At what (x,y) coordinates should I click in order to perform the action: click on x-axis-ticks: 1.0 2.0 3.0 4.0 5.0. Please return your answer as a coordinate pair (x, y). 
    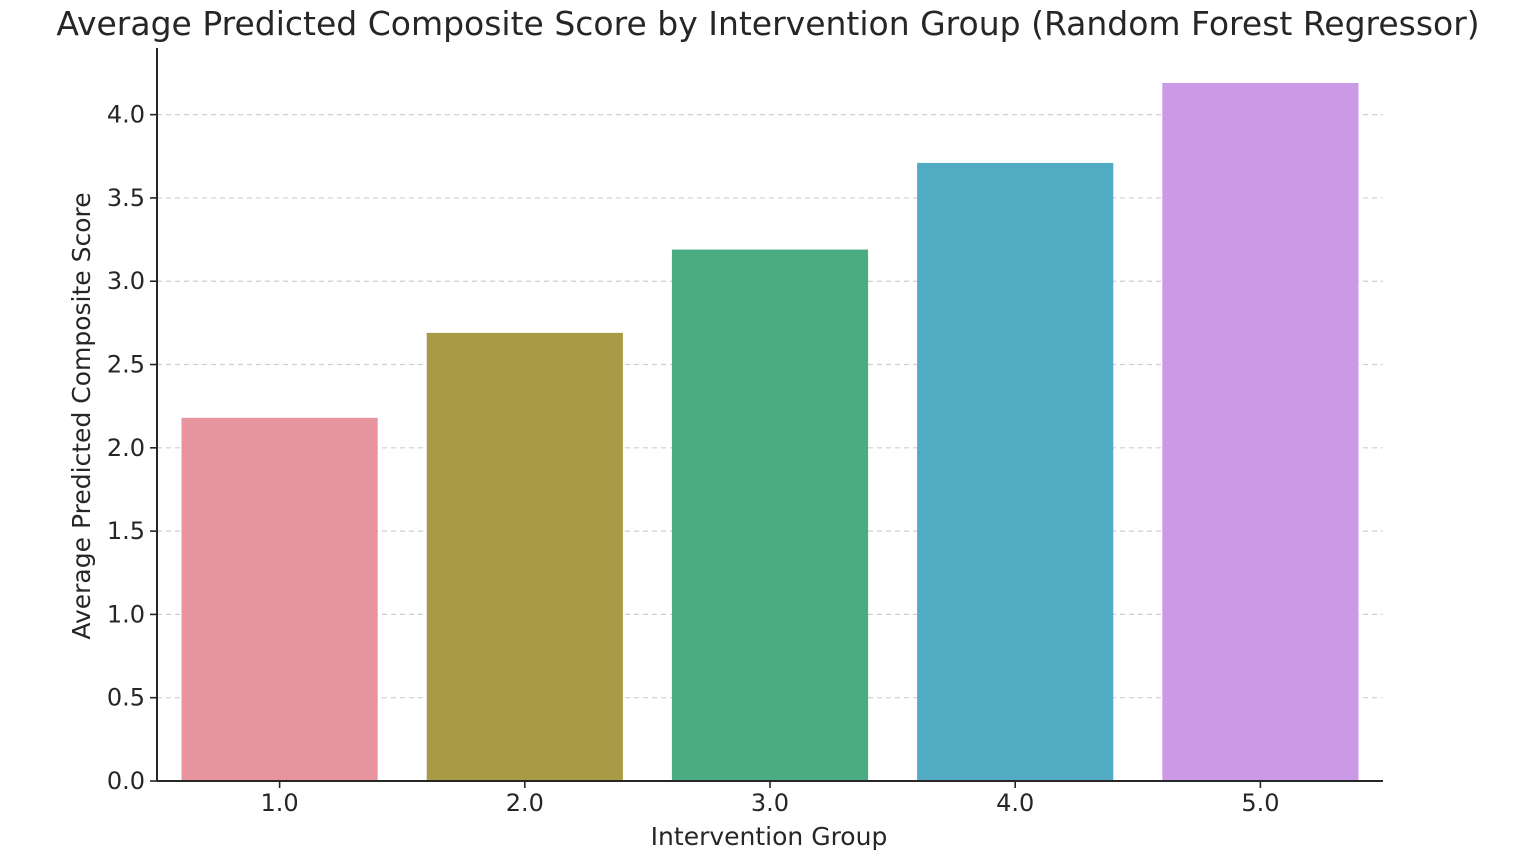
    Looking at the image, I should click on (770, 799).